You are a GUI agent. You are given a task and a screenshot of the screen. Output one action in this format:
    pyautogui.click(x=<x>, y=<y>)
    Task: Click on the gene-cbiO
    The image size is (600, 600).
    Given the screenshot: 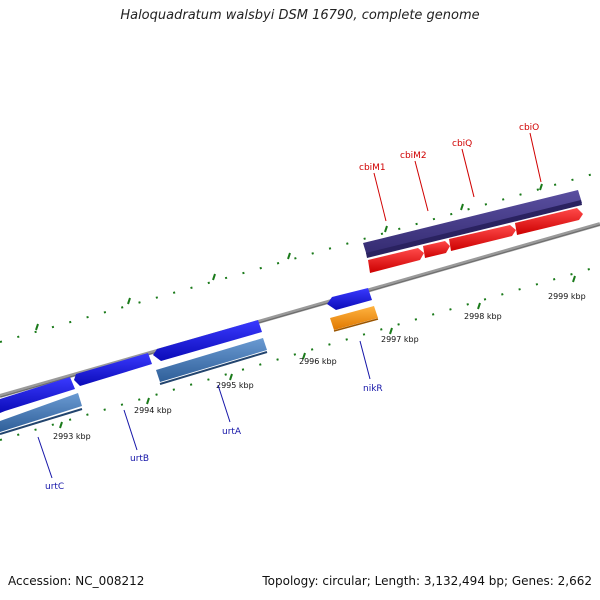 What is the action you would take?
    pyautogui.click(x=549, y=221)
    